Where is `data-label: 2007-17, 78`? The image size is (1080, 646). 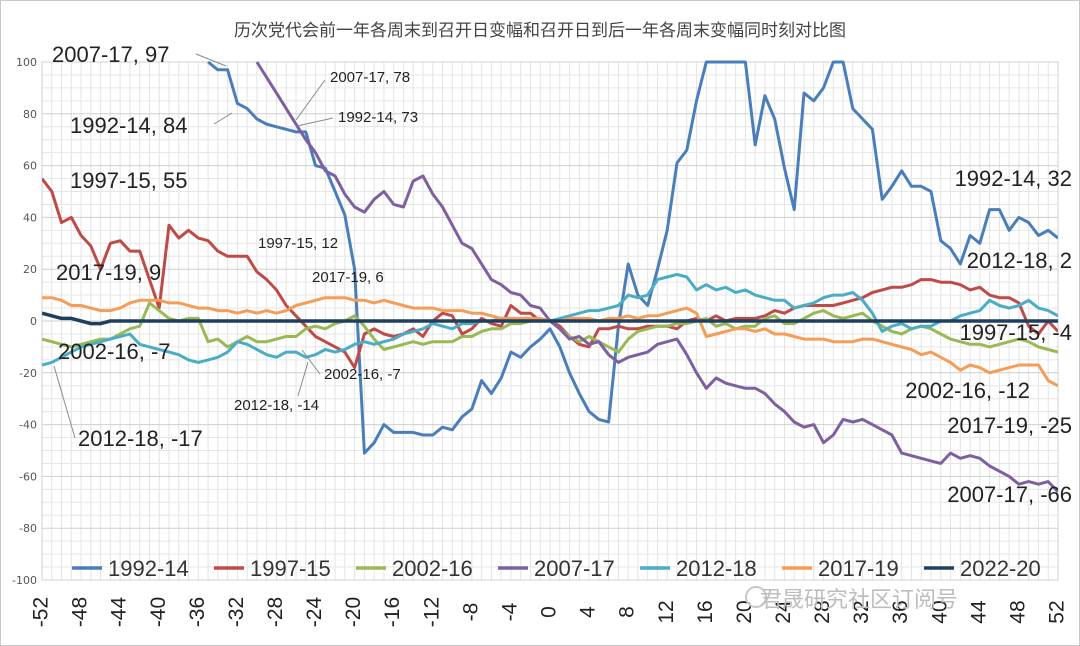 data-label: 2007-17, 78 is located at coordinates (370, 77).